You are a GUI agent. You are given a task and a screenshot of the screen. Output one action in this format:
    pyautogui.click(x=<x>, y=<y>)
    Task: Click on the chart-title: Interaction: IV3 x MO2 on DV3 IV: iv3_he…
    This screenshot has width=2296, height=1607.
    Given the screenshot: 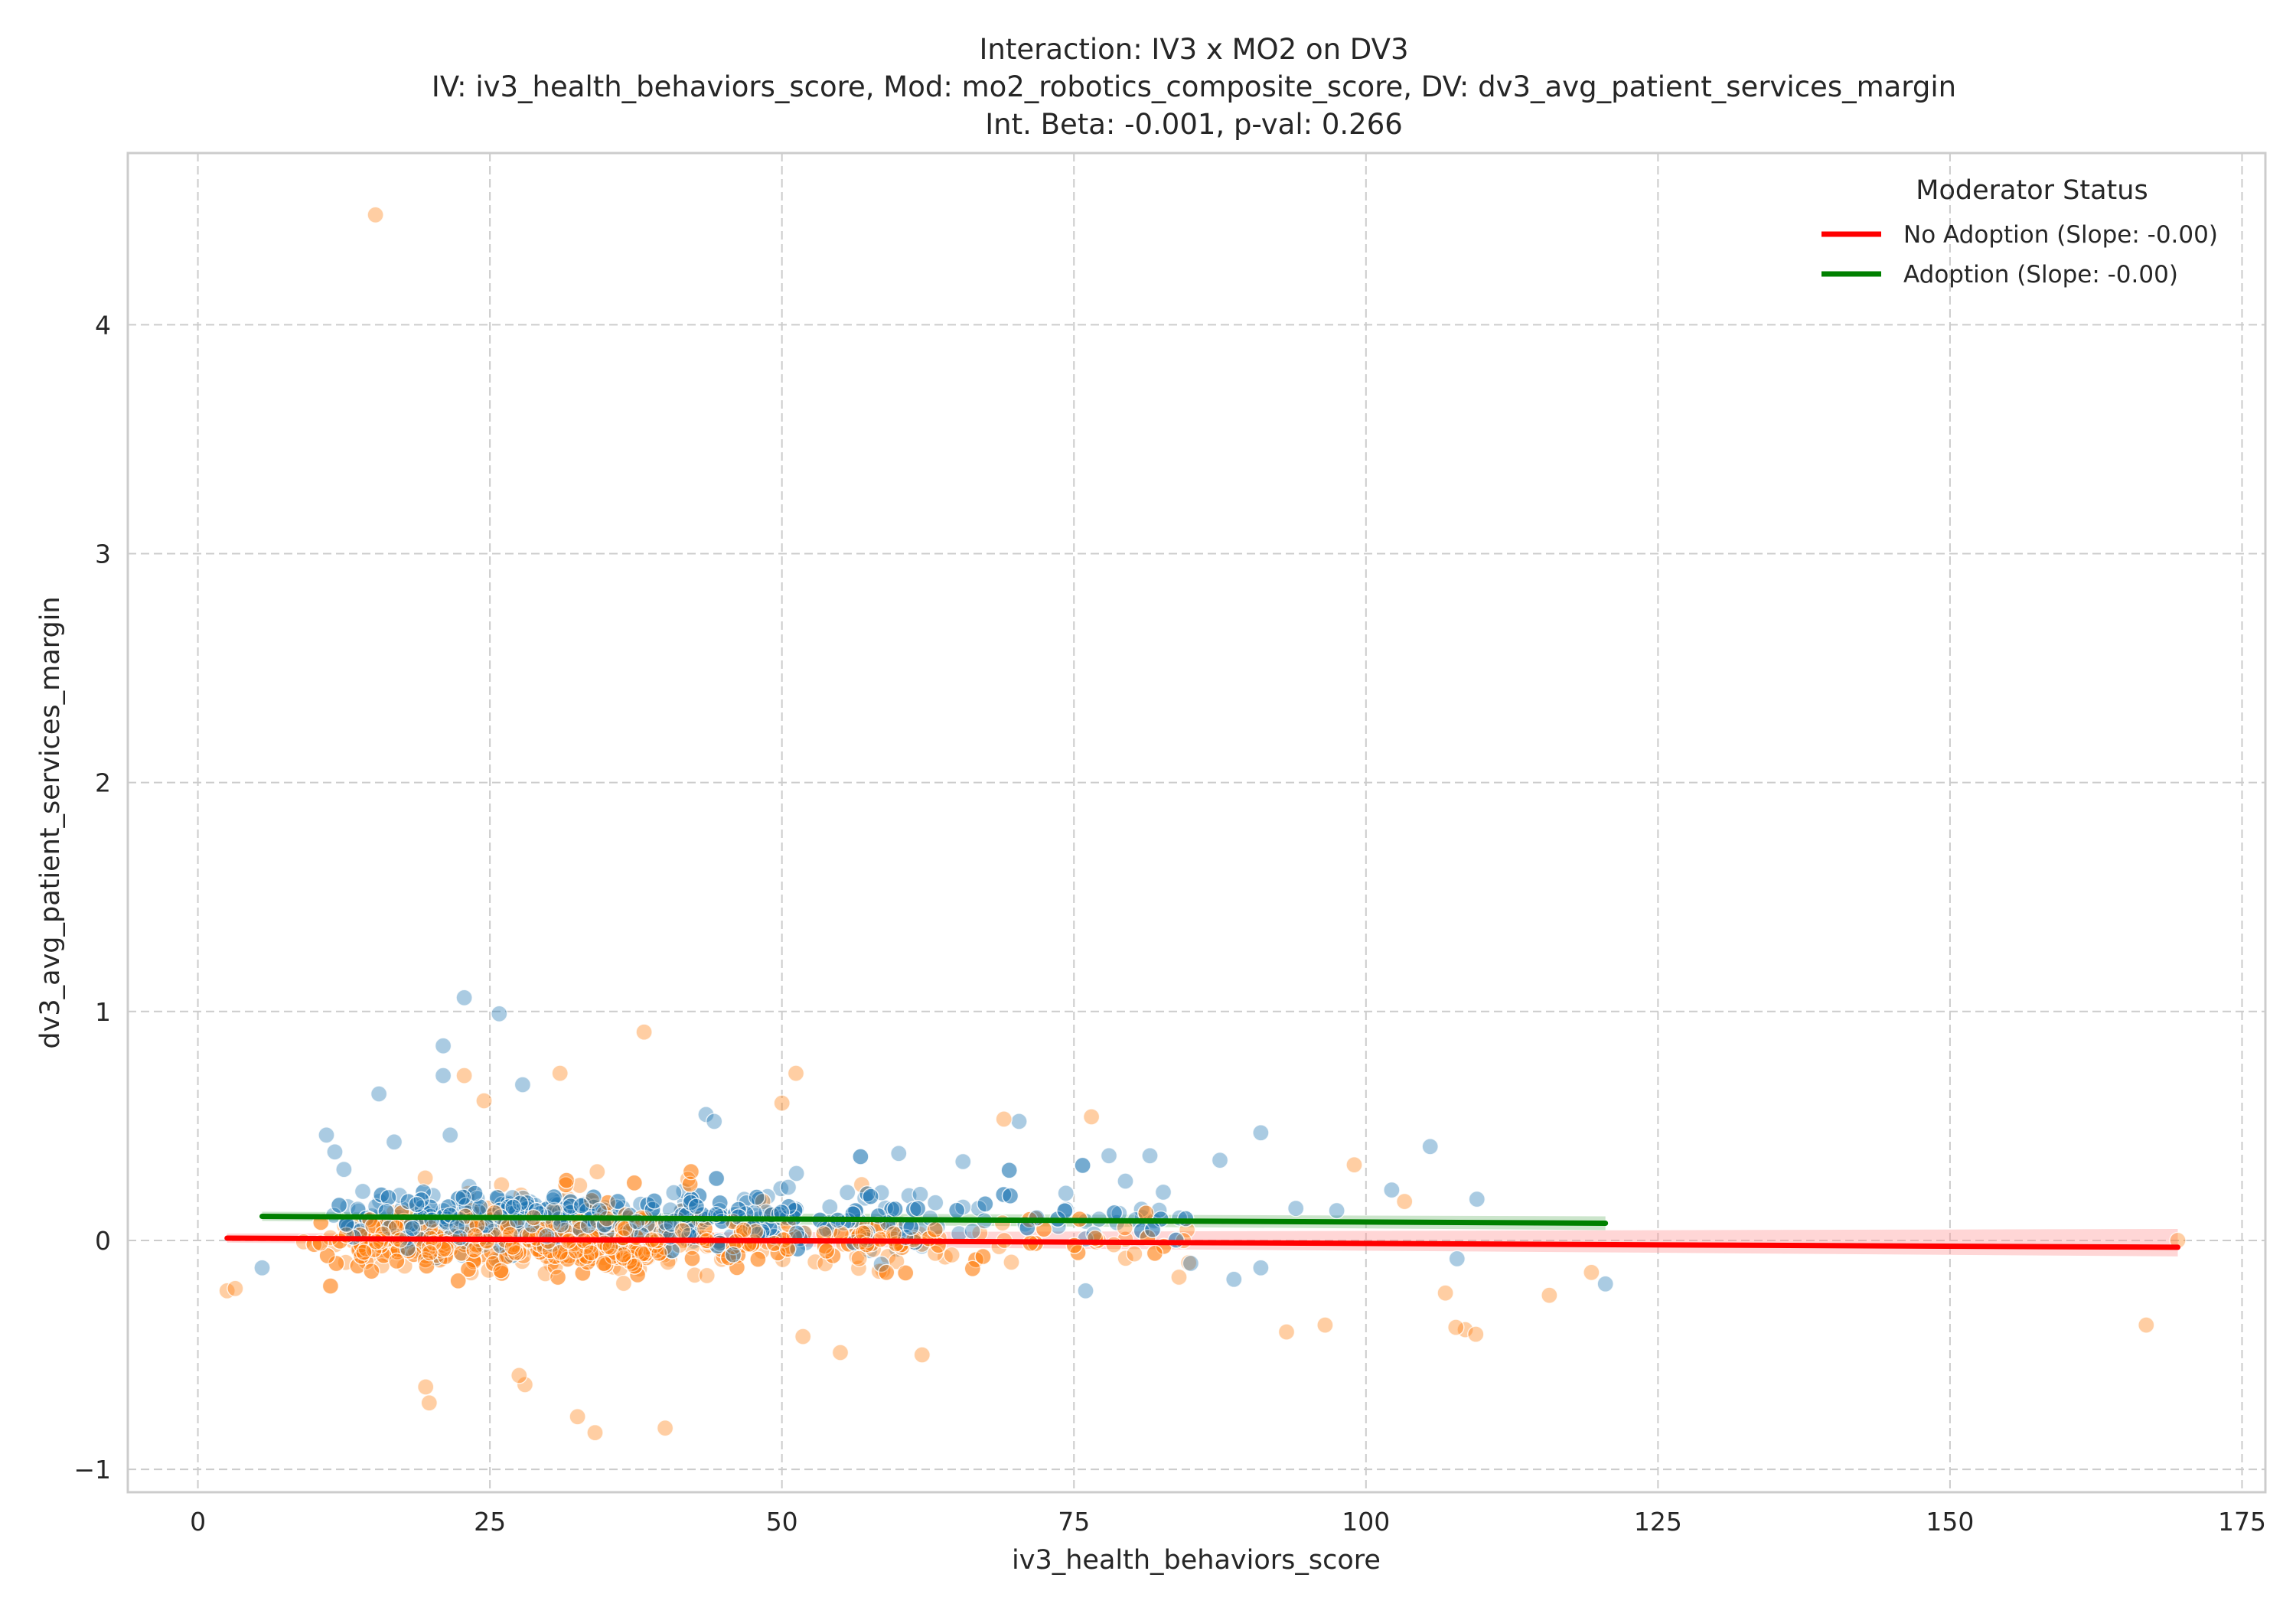 What is the action you would take?
    pyautogui.click(x=1194, y=87)
    